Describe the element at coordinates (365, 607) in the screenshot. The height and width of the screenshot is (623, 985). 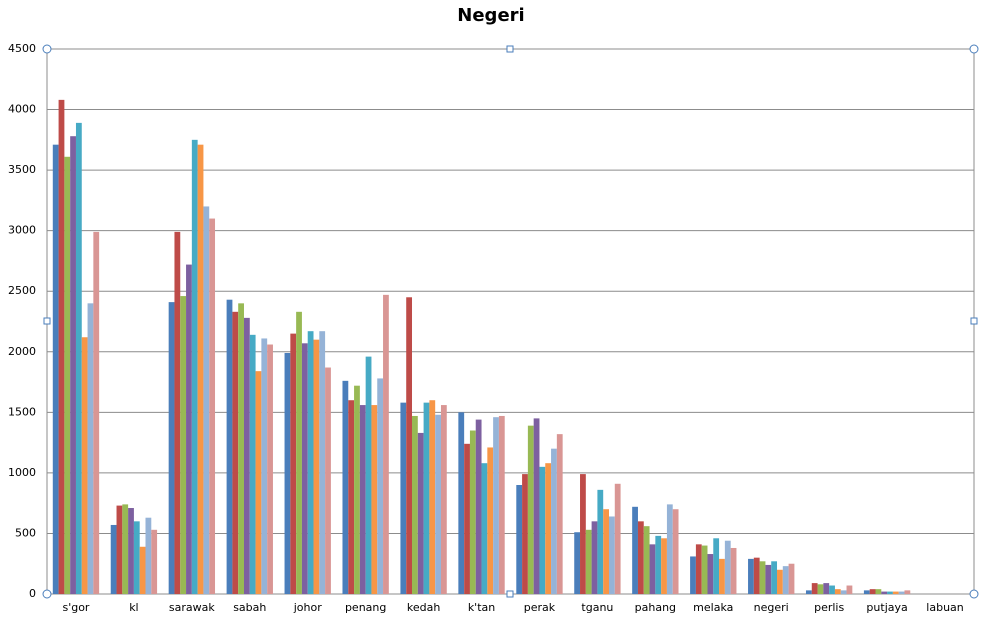
I see `x-tick-label: penang` at that location.